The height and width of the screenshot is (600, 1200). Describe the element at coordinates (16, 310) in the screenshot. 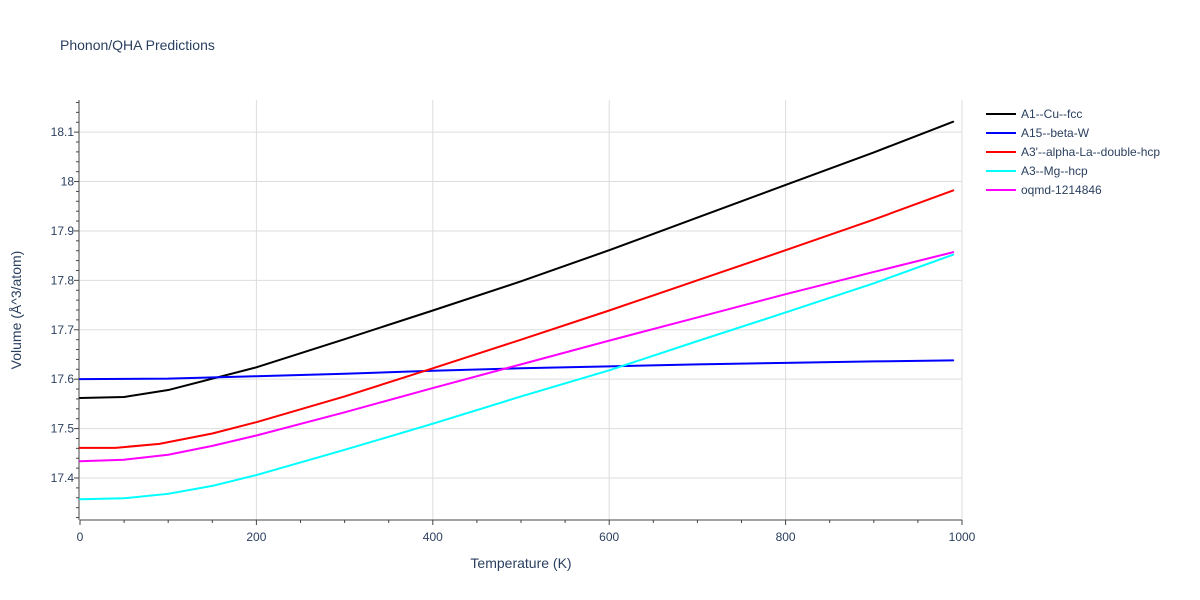

I see `y-axis-title: Volume (Å^3/atom)` at that location.